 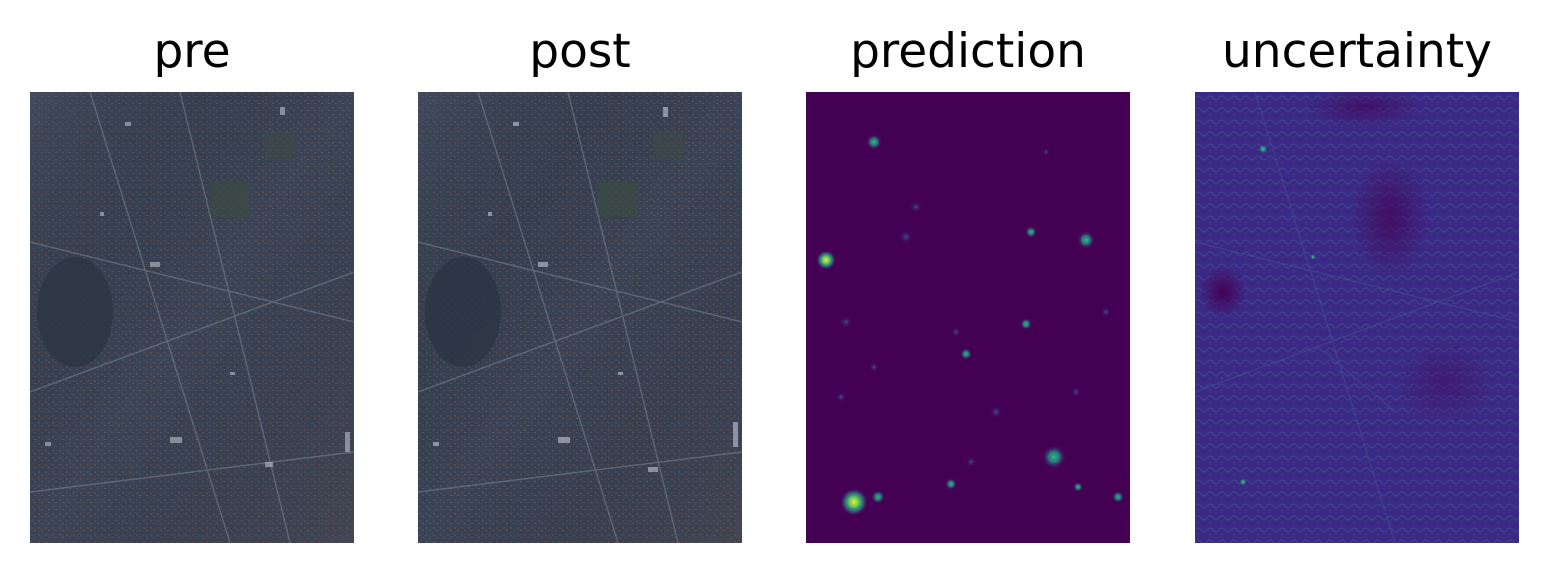 I want to click on panel-title-post: post, so click(x=580, y=51).